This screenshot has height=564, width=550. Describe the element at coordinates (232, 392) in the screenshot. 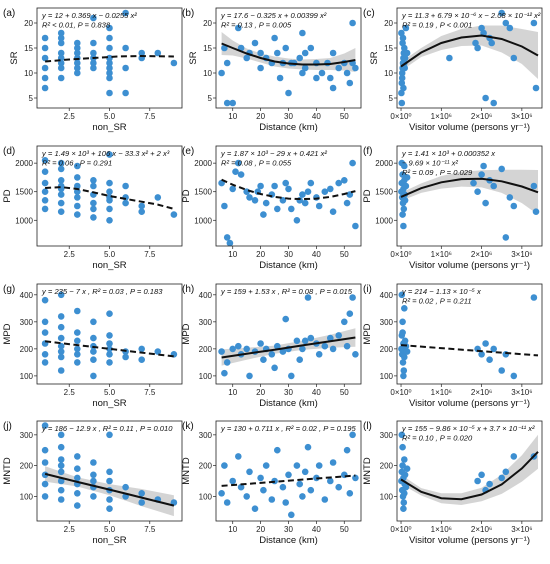

I see `x-tick-label: 10` at that location.